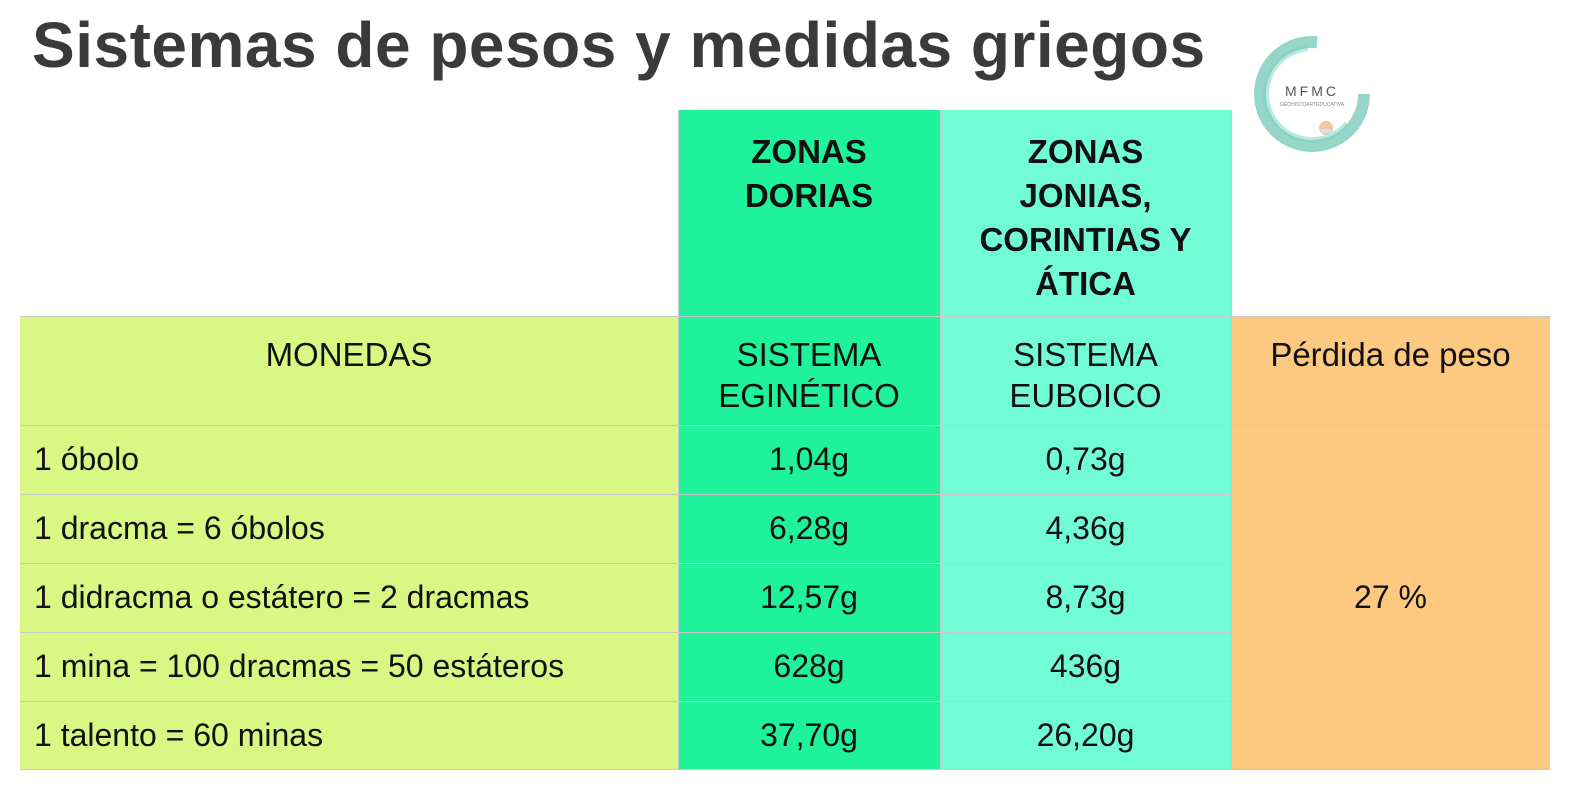 This screenshot has height=796, width=1570. I want to click on page-title: Sistemas de pesos y medidas griegos, so click(619, 45).